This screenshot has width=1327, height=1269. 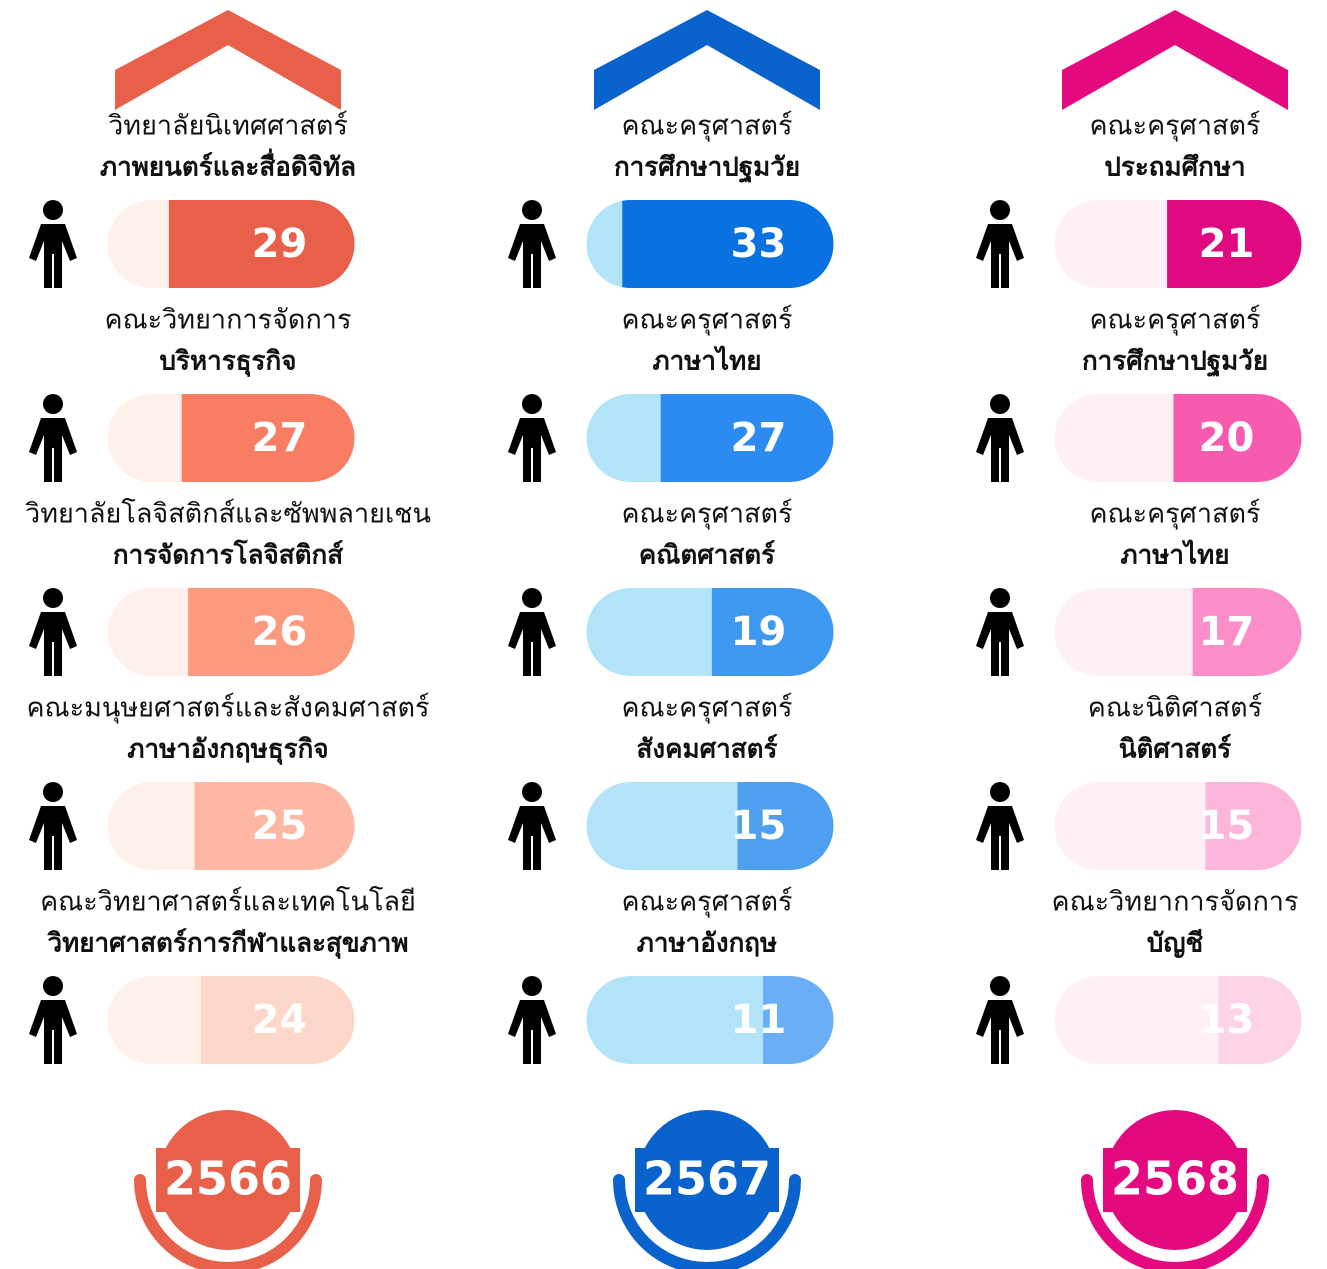 I want to click on value-label: 17, so click(x=1227, y=632).